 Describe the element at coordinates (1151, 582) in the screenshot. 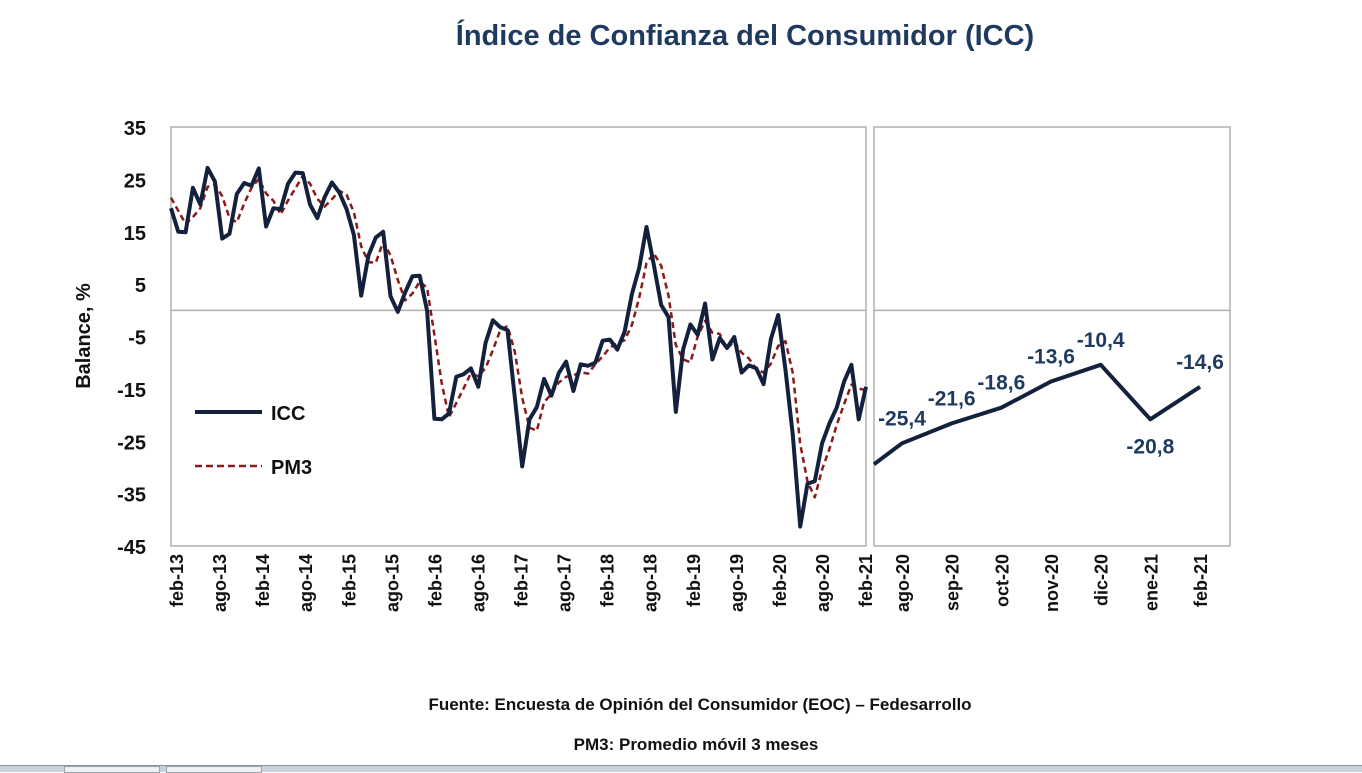

I see `x-tick-label-recent: ene-21` at that location.